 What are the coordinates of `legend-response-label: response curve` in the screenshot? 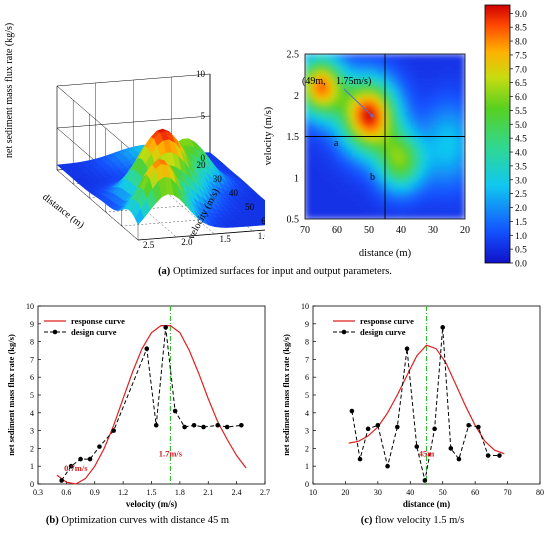 It's located at (98, 321).